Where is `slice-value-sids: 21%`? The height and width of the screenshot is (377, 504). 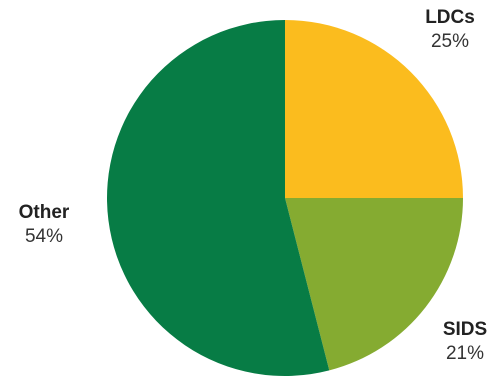
slice-value-sids: 21% is located at coordinates (465, 353).